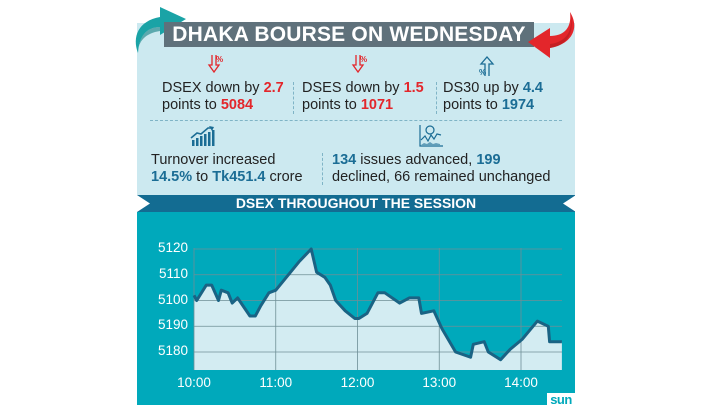  What do you see at coordinates (172, 247) in the screenshot?
I see `y-tick-label: 5120` at bounding box center [172, 247].